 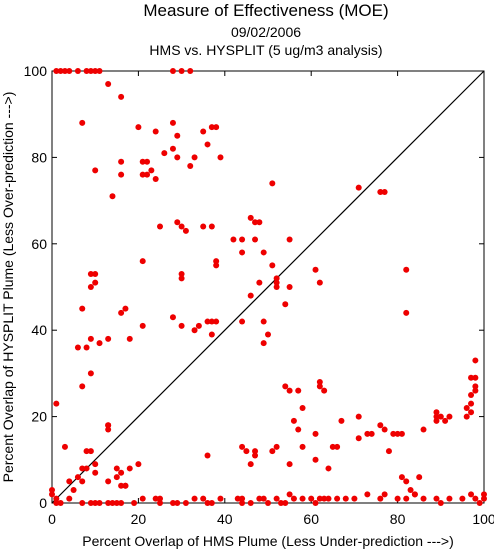 What do you see at coordinates (265, 50) in the screenshot?
I see `chart-subtitle: HMS vs. HYSPLIT (5 ug/m3 analysis)` at bounding box center [265, 50].